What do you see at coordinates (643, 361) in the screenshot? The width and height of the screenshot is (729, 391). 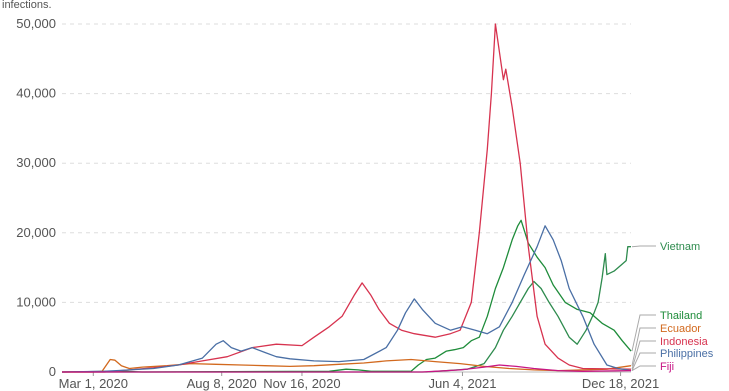 I see `legend-leader-philippines` at bounding box center [643, 361].